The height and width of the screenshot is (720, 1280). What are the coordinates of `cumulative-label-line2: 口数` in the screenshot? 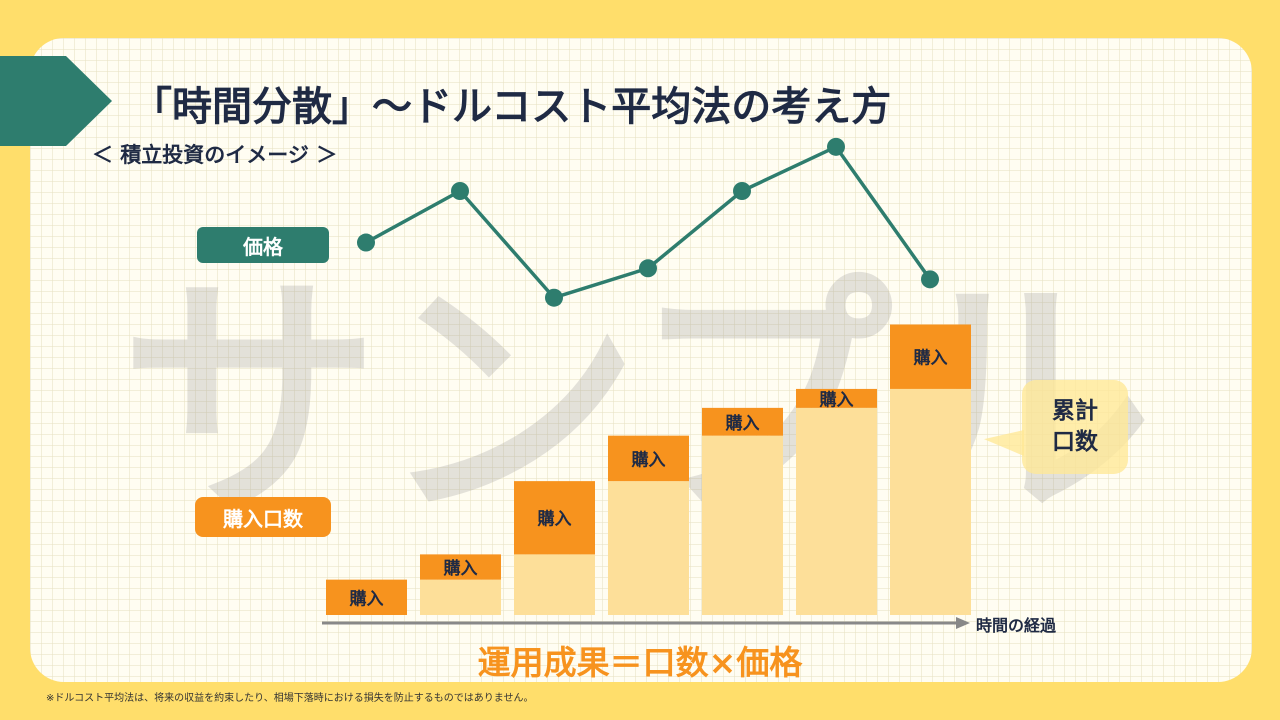 It's located at (1075, 442).